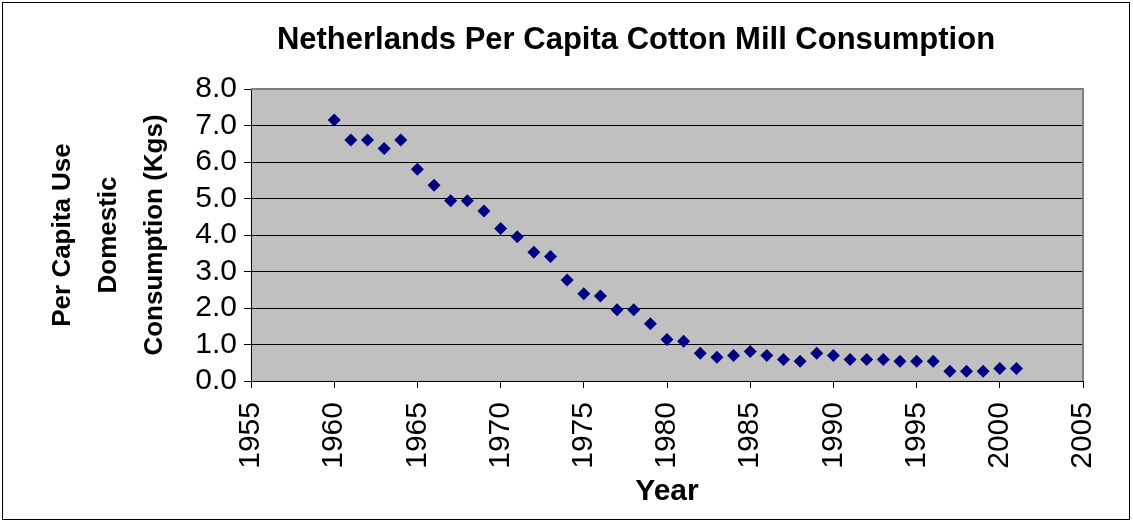 The width and height of the screenshot is (1133, 523). I want to click on chart-title: Netherlands Per Capita Cotton Mill Consumption, so click(636, 38).